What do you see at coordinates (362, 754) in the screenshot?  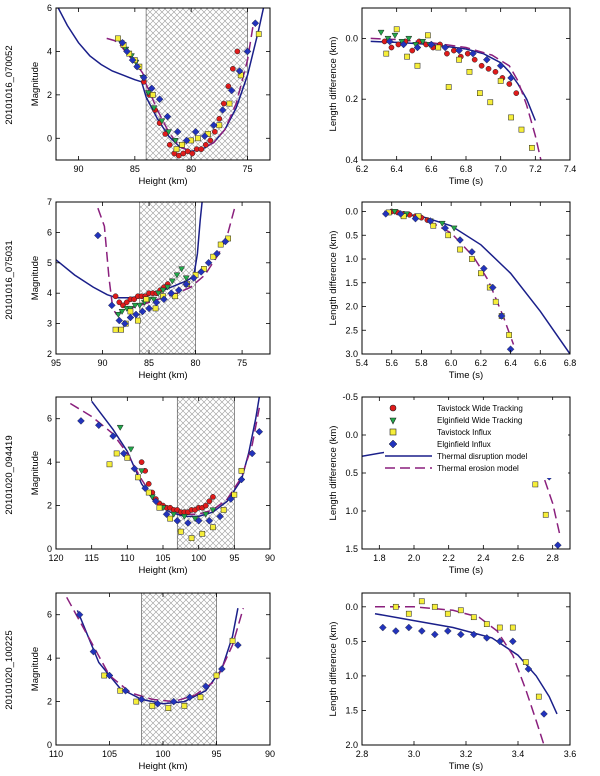 I see `x-tick-label: 2.8` at bounding box center [362, 754].